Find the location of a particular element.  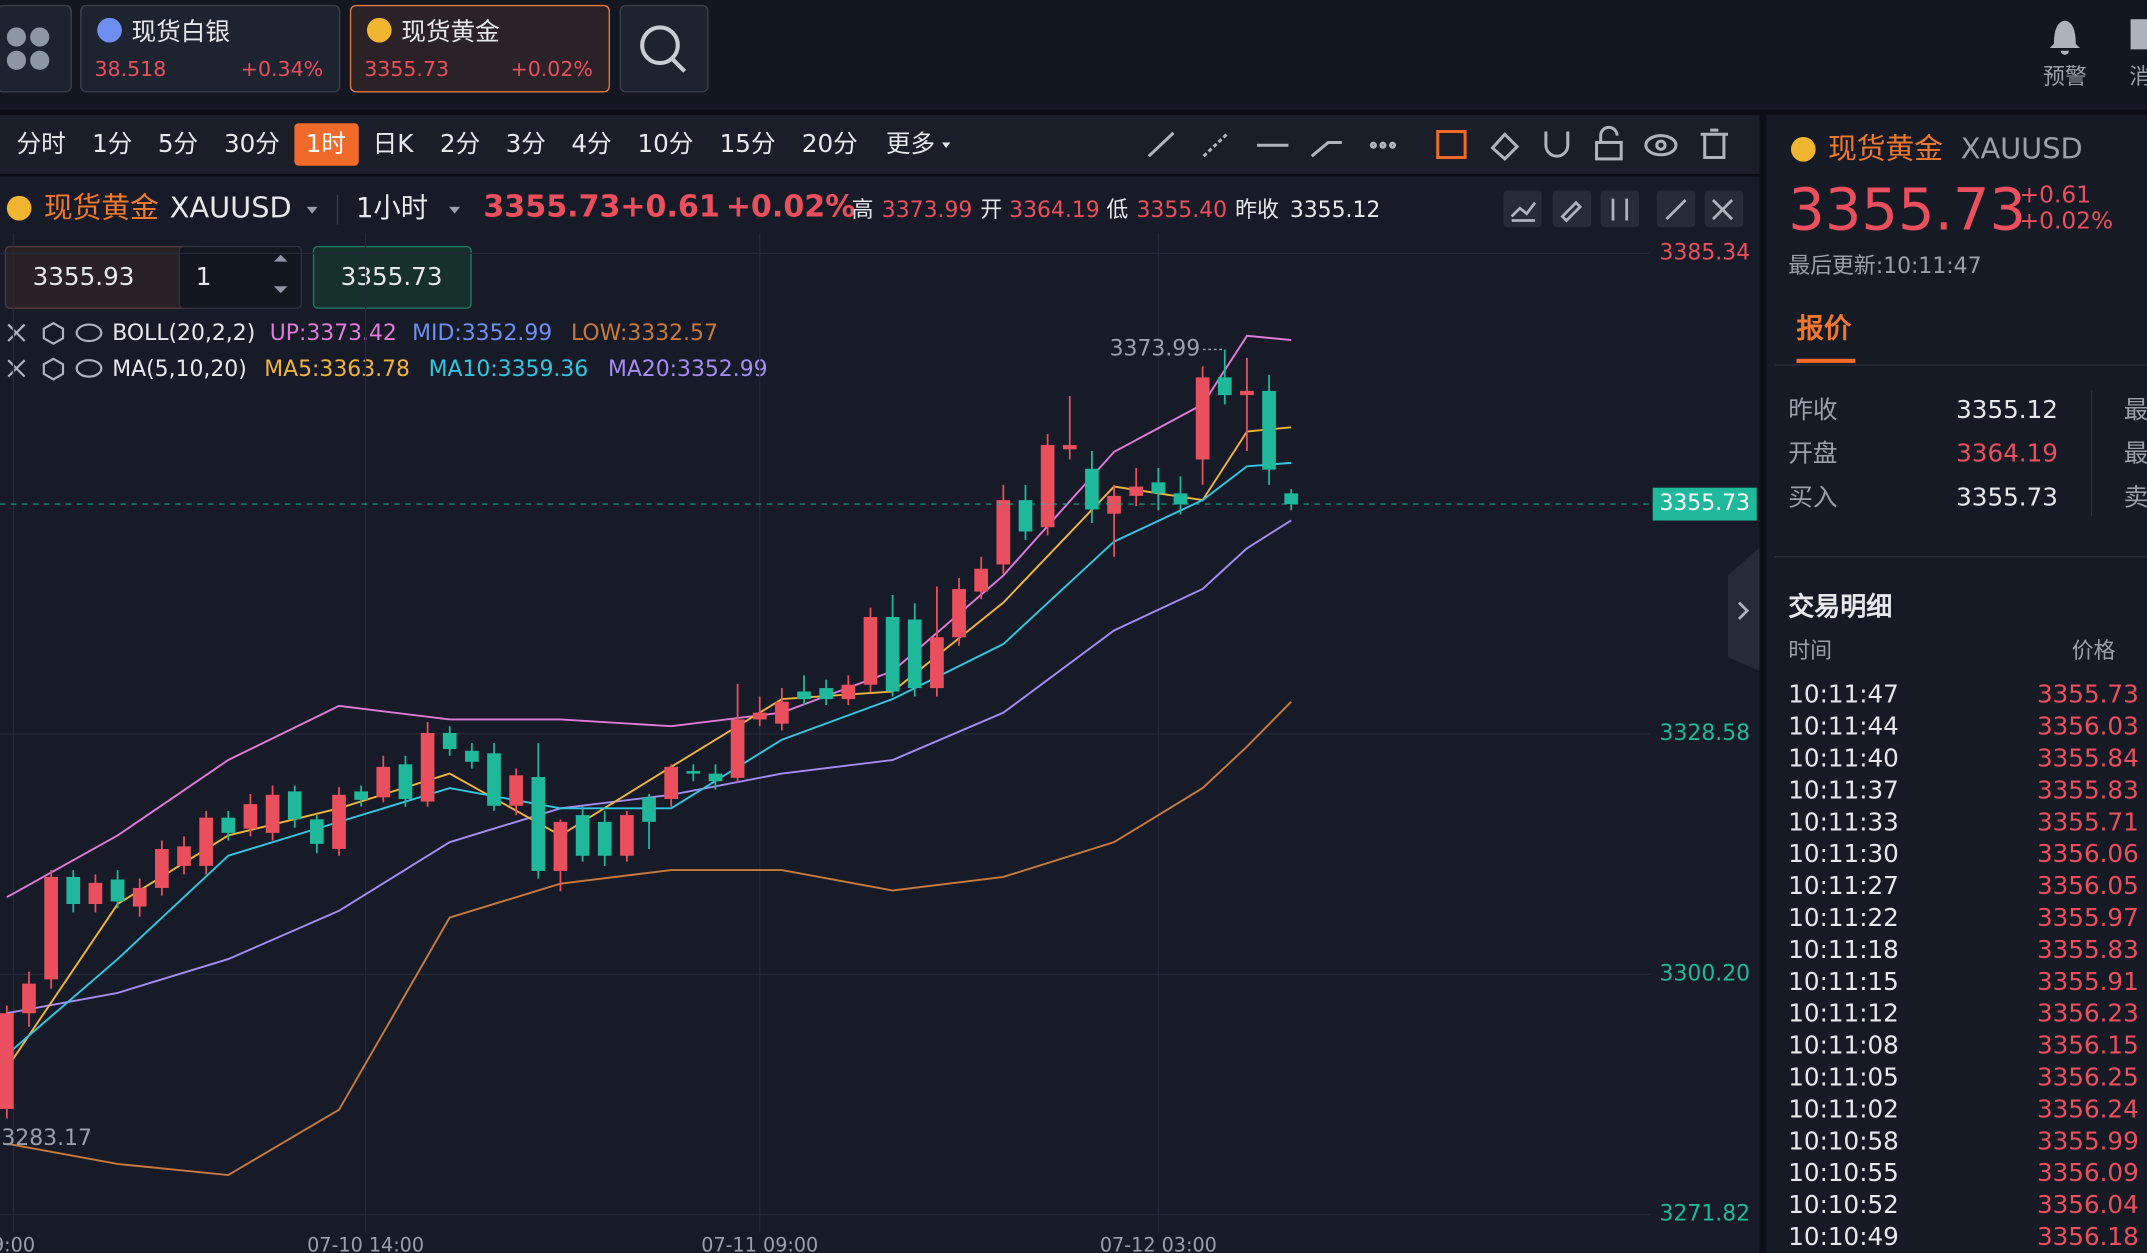

trade-price: 3355.99 is located at coordinates (2088, 1140).